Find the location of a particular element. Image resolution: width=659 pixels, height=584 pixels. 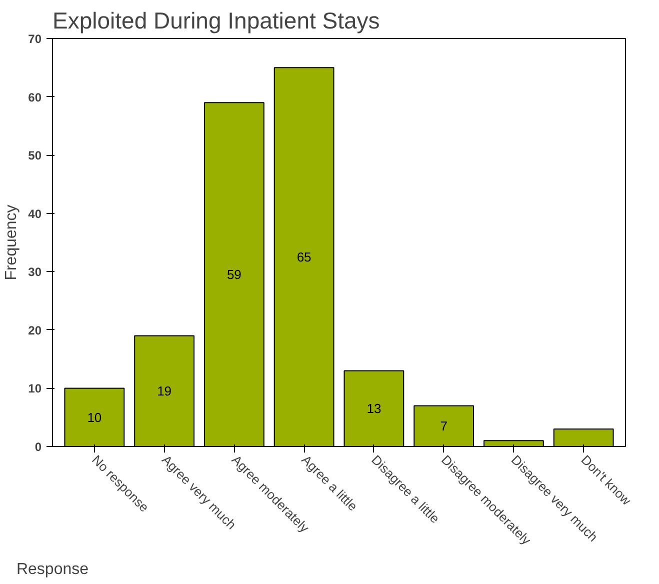

y-tick-label: 0 is located at coordinates (38, 447).